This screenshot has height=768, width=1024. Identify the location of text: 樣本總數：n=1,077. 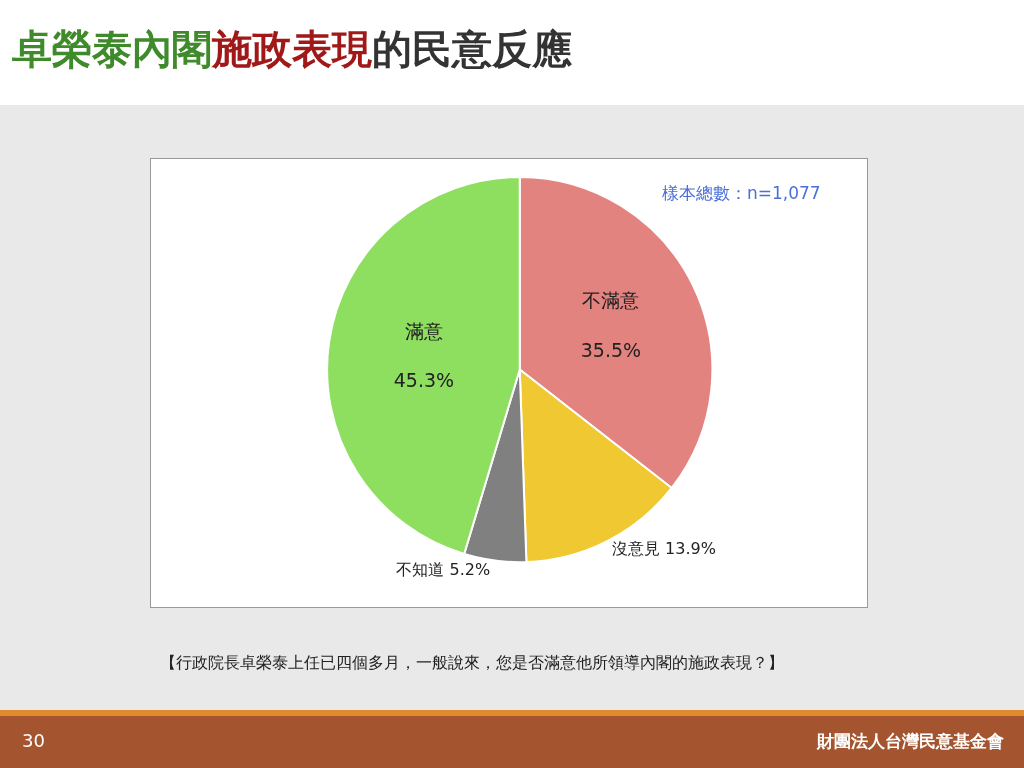
(741, 193).